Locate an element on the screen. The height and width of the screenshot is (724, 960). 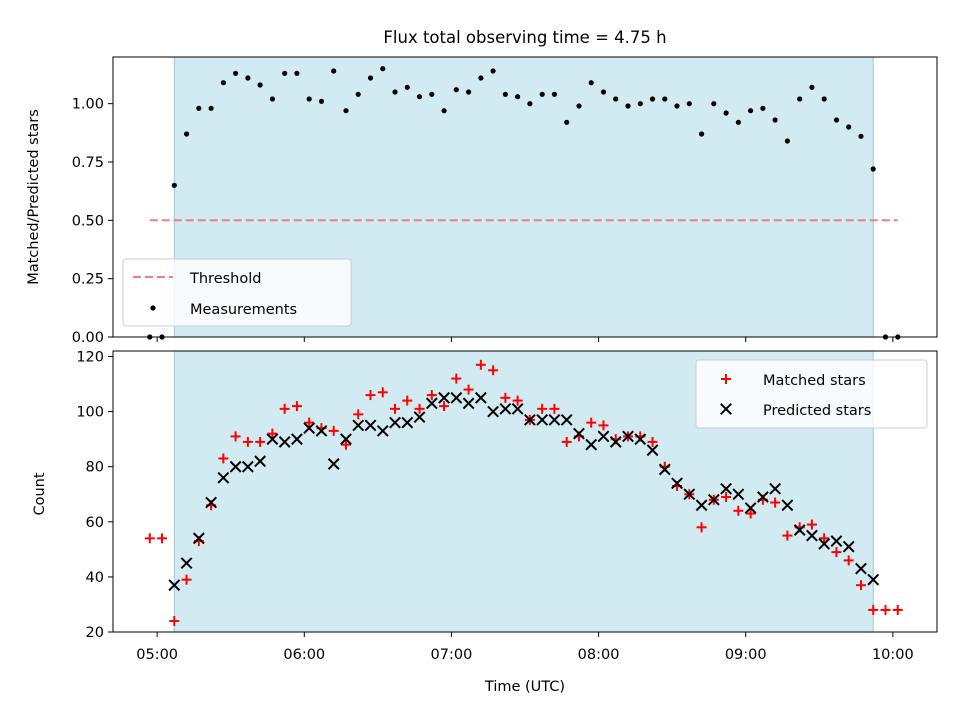
legend-matched-swatch is located at coordinates (726, 379).